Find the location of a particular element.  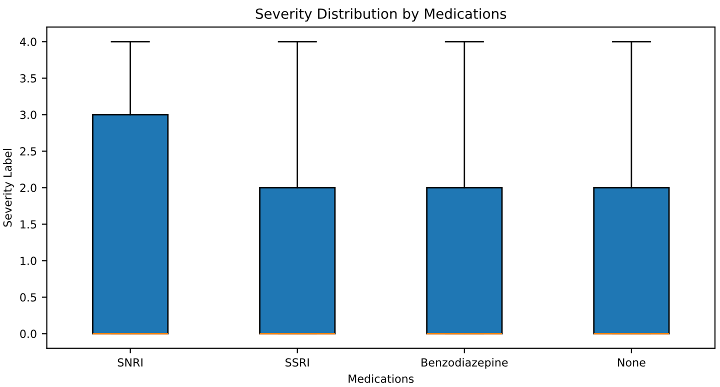

x-tick-label: Benzodiazepine is located at coordinates (465, 363).